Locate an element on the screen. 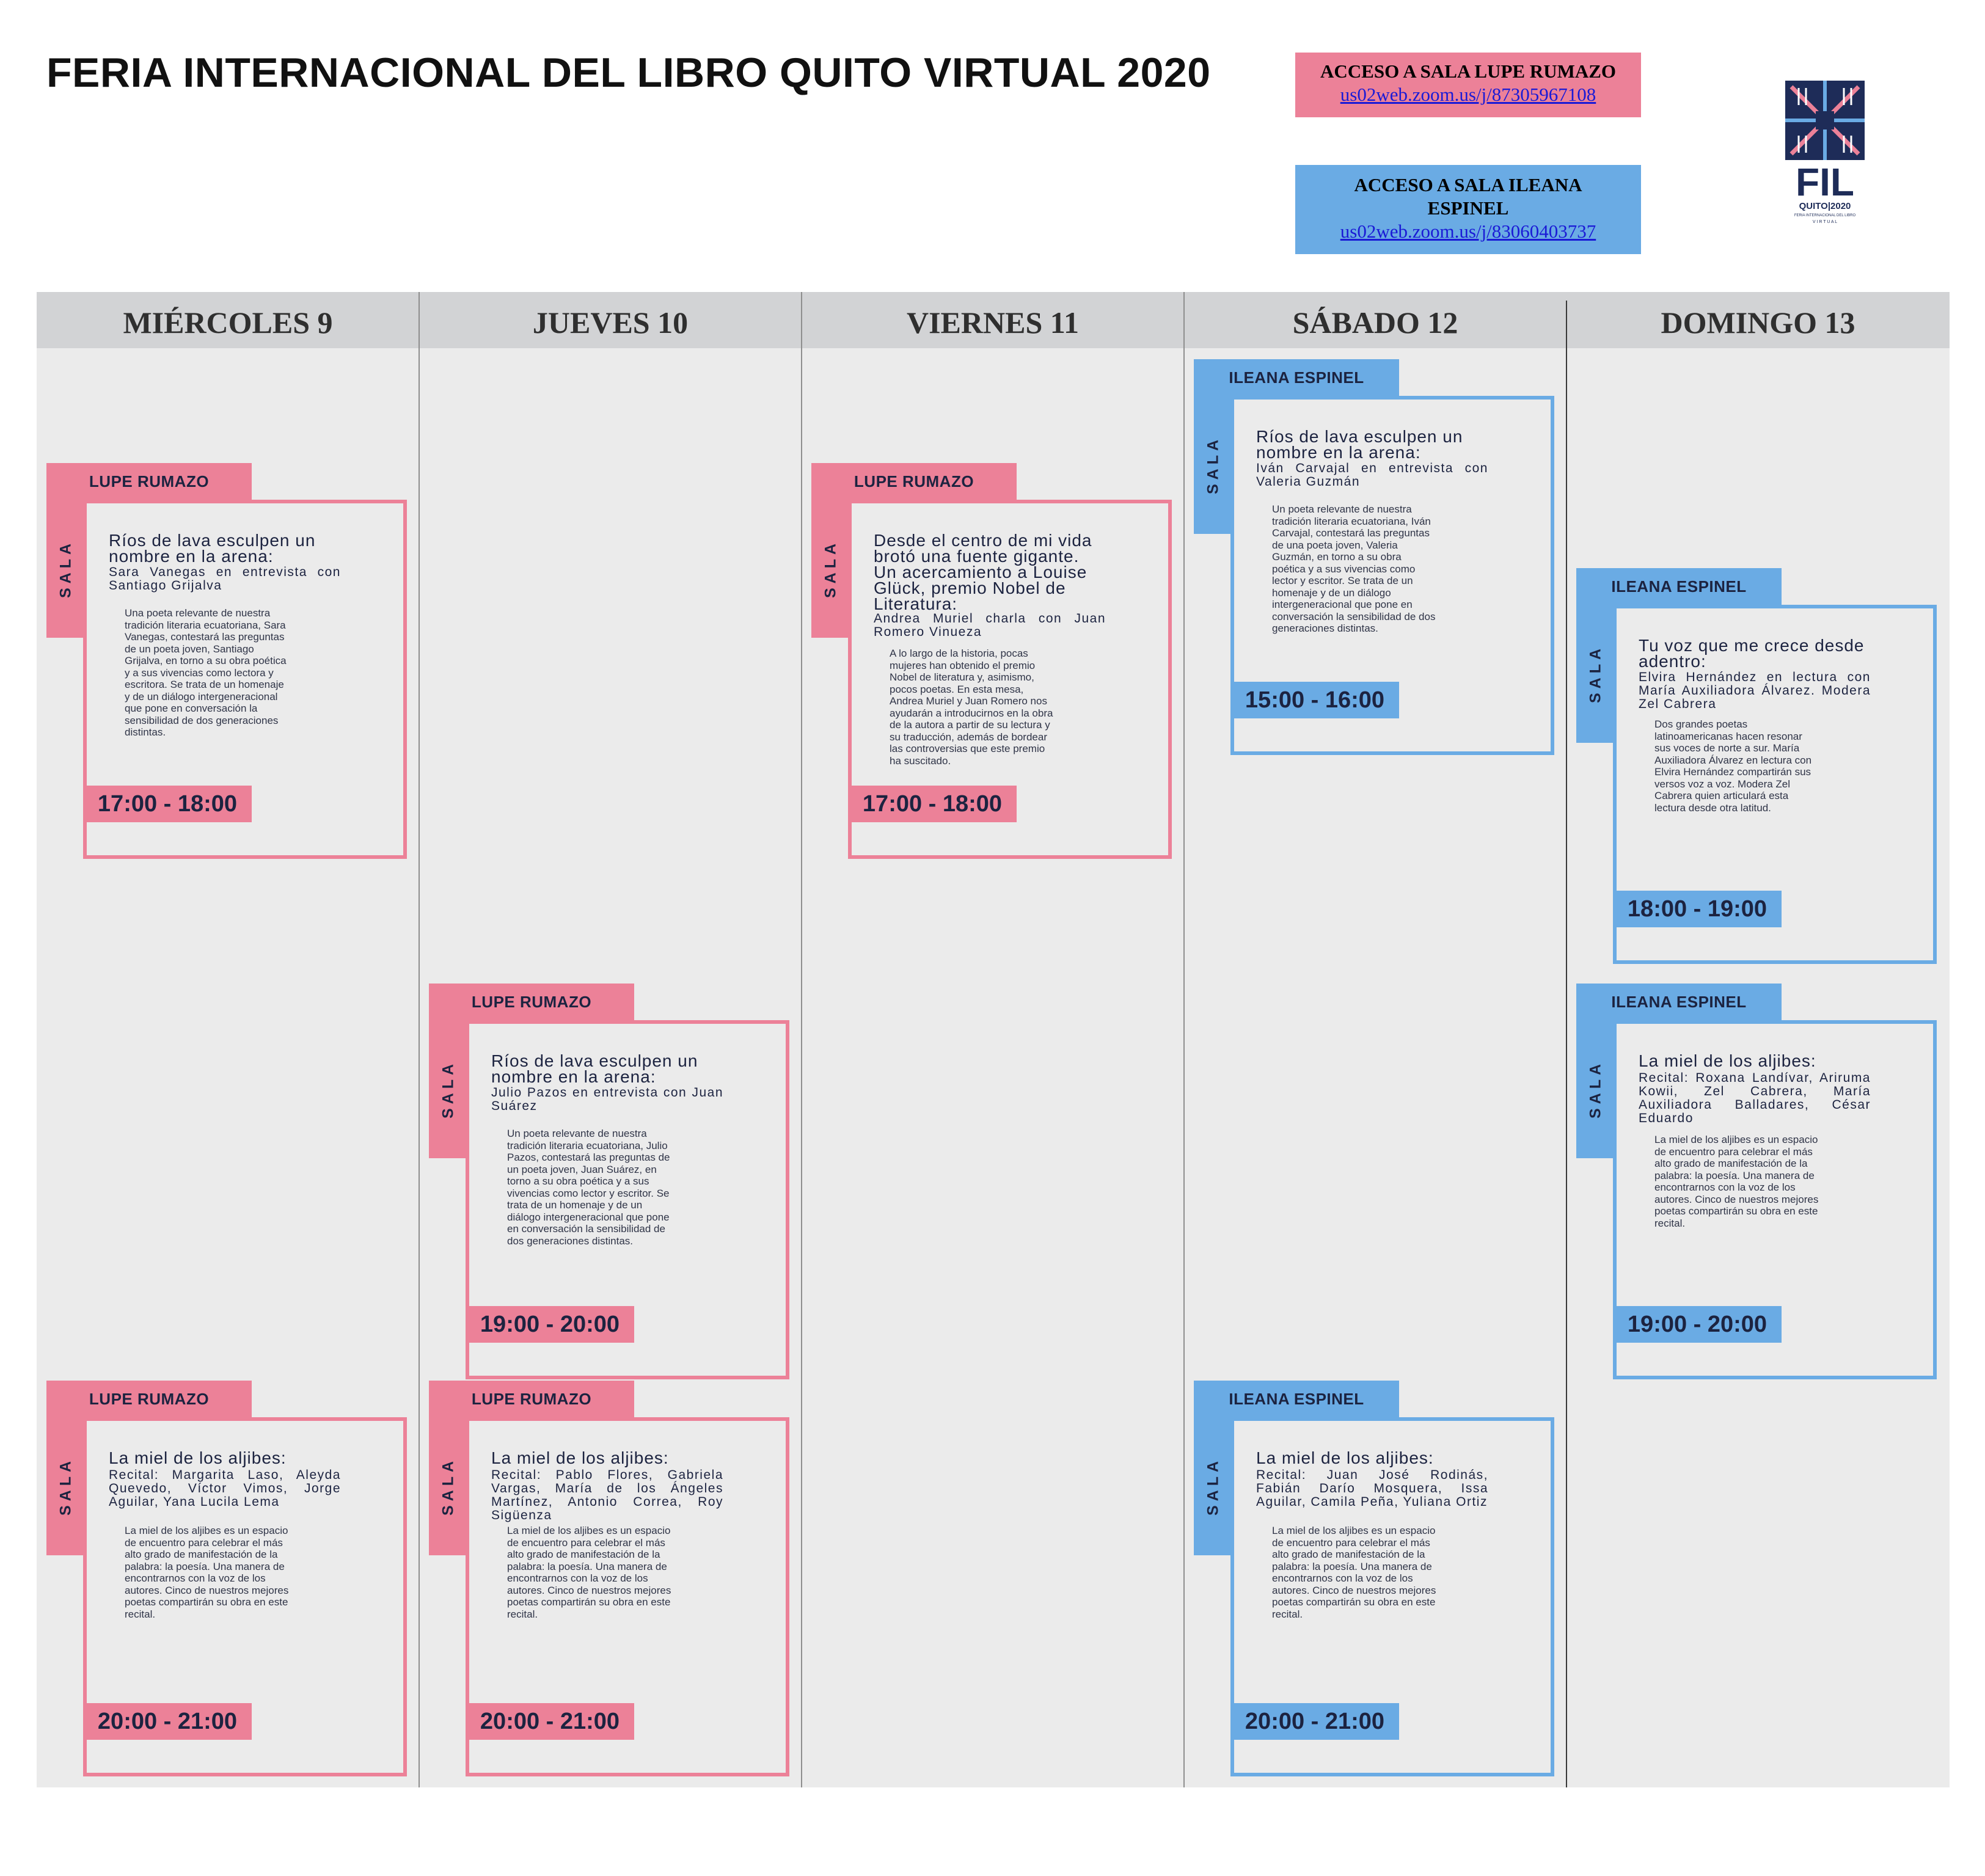 Image resolution: width=1985 pixels, height=1876 pixels. access-lupe-link: us02web.zoom.us/j/87305967108 is located at coordinates (1468, 94).